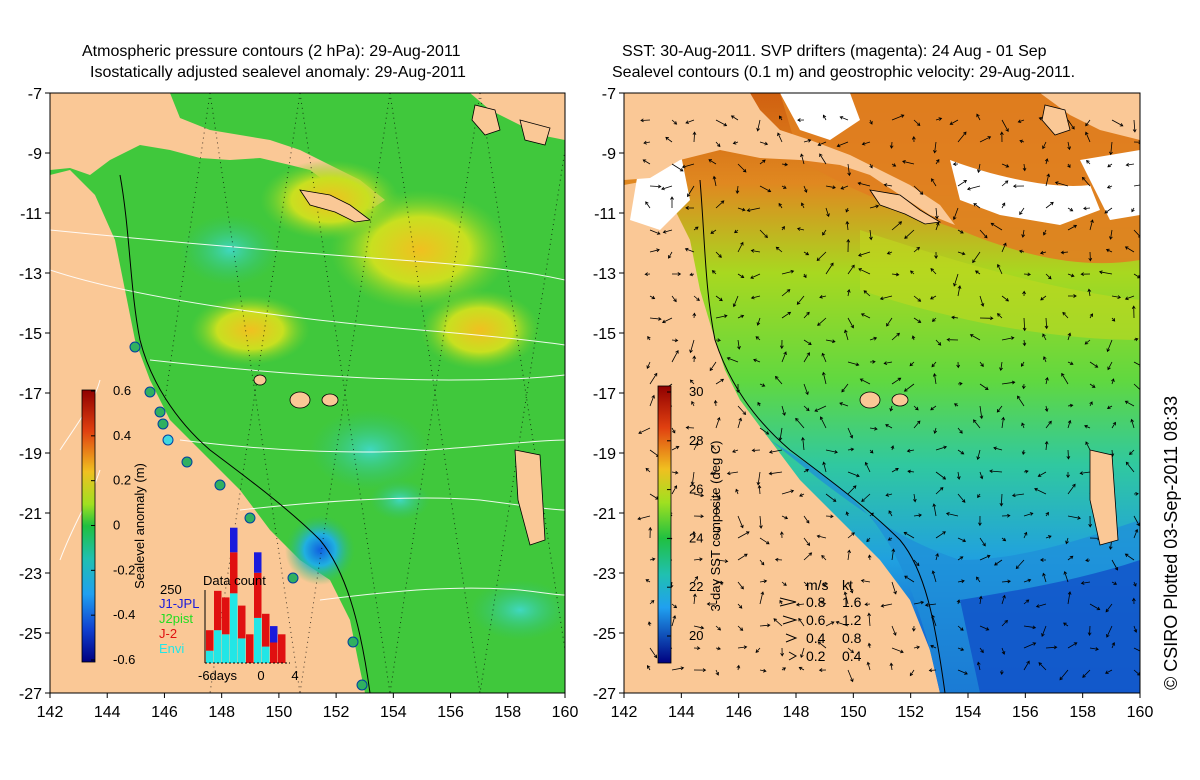 The image size is (1200, 780). What do you see at coordinates (565, 712) in the screenshot?
I see `lon-tick-label: 160` at bounding box center [565, 712].